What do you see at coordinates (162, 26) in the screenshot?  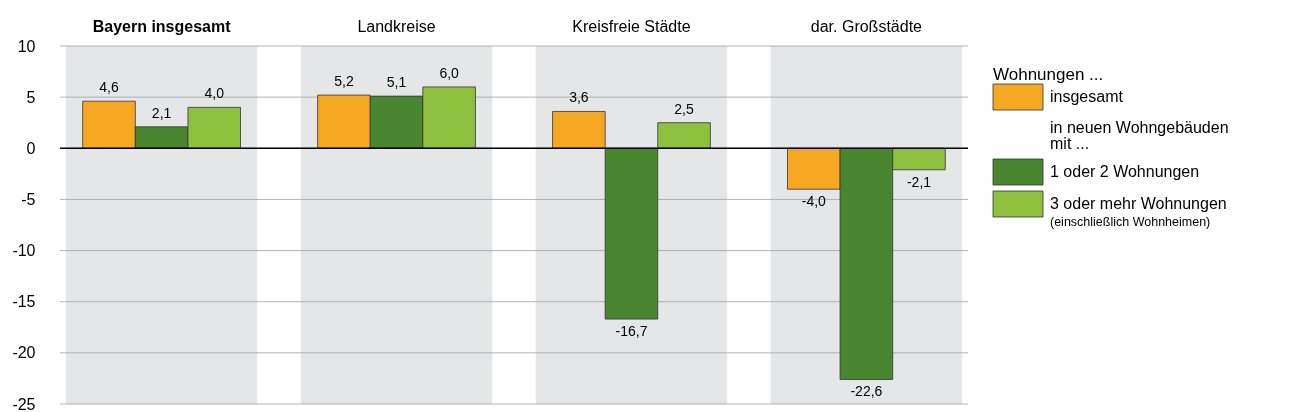 I see `x-tick-label: Bayern insgesamt` at bounding box center [162, 26].